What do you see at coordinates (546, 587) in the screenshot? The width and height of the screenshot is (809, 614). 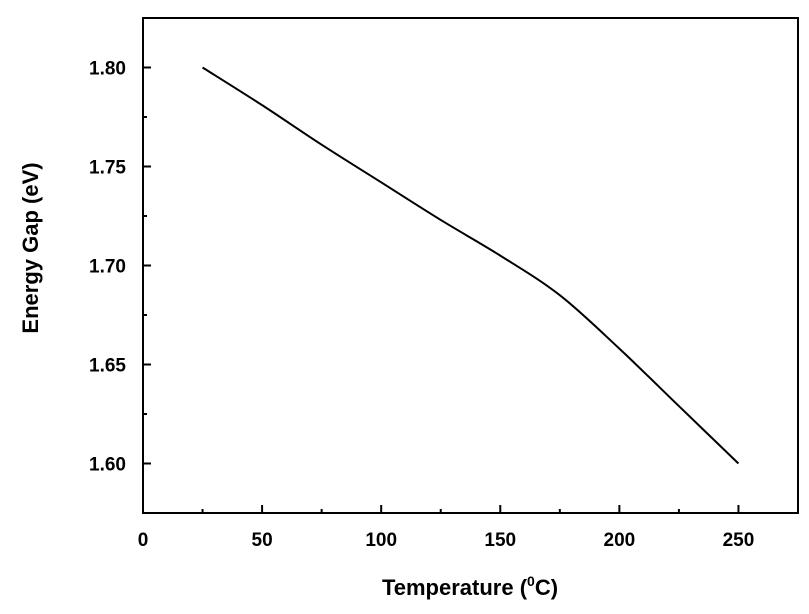 I see `x-axis-title-suffix: C)` at bounding box center [546, 587].